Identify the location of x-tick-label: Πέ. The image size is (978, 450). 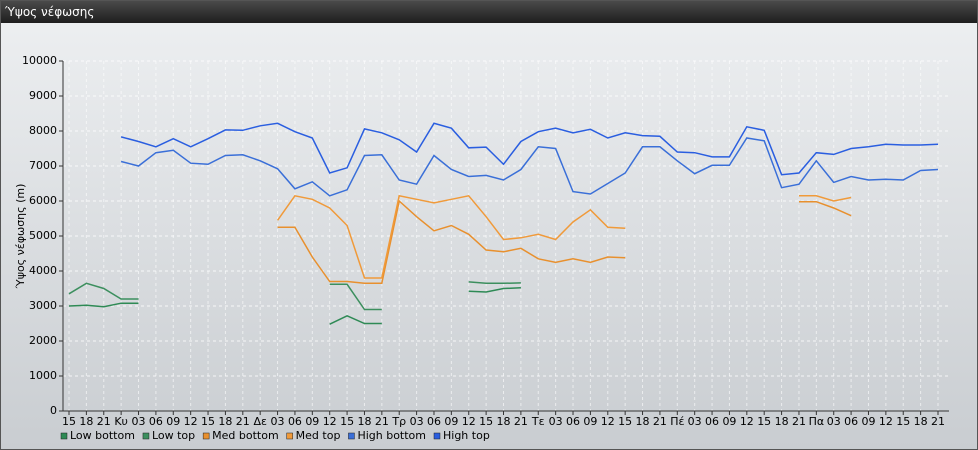
(677, 421).